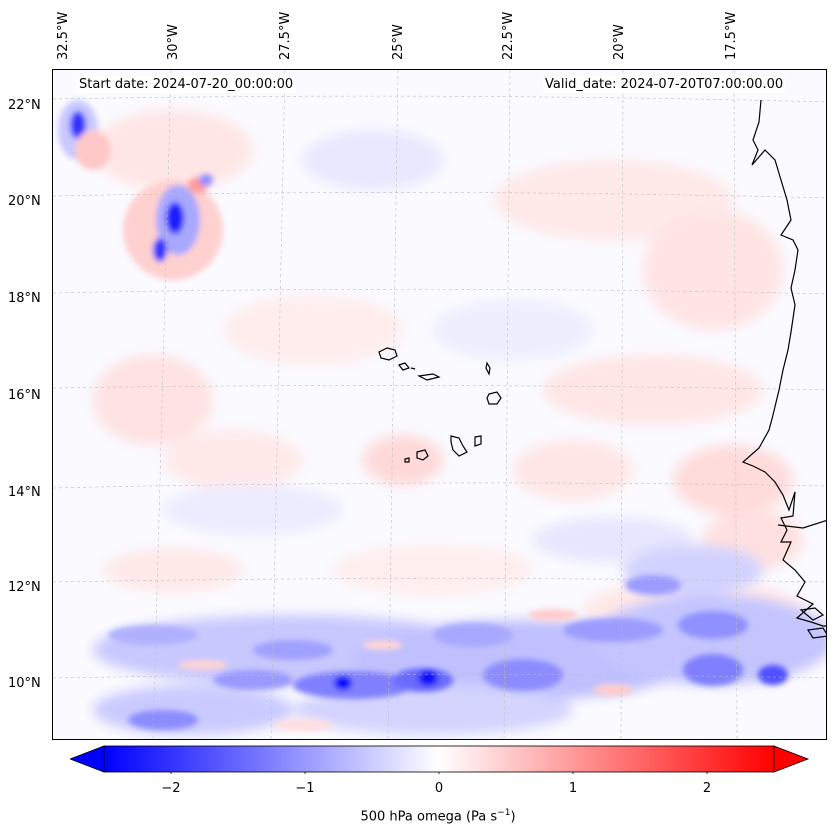 The image size is (837, 839). What do you see at coordinates (439, 291) in the screenshot?
I see `lat-grid-18n` at bounding box center [439, 291].